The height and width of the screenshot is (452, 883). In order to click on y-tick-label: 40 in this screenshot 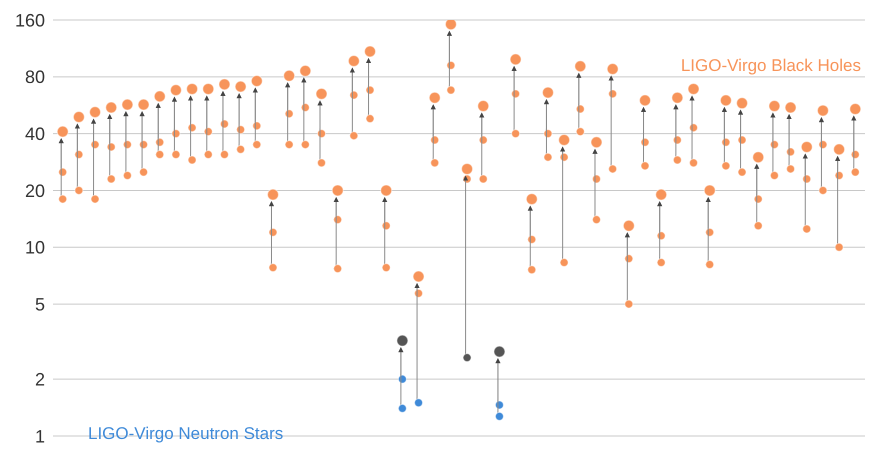, I will do `click(34, 134)`.